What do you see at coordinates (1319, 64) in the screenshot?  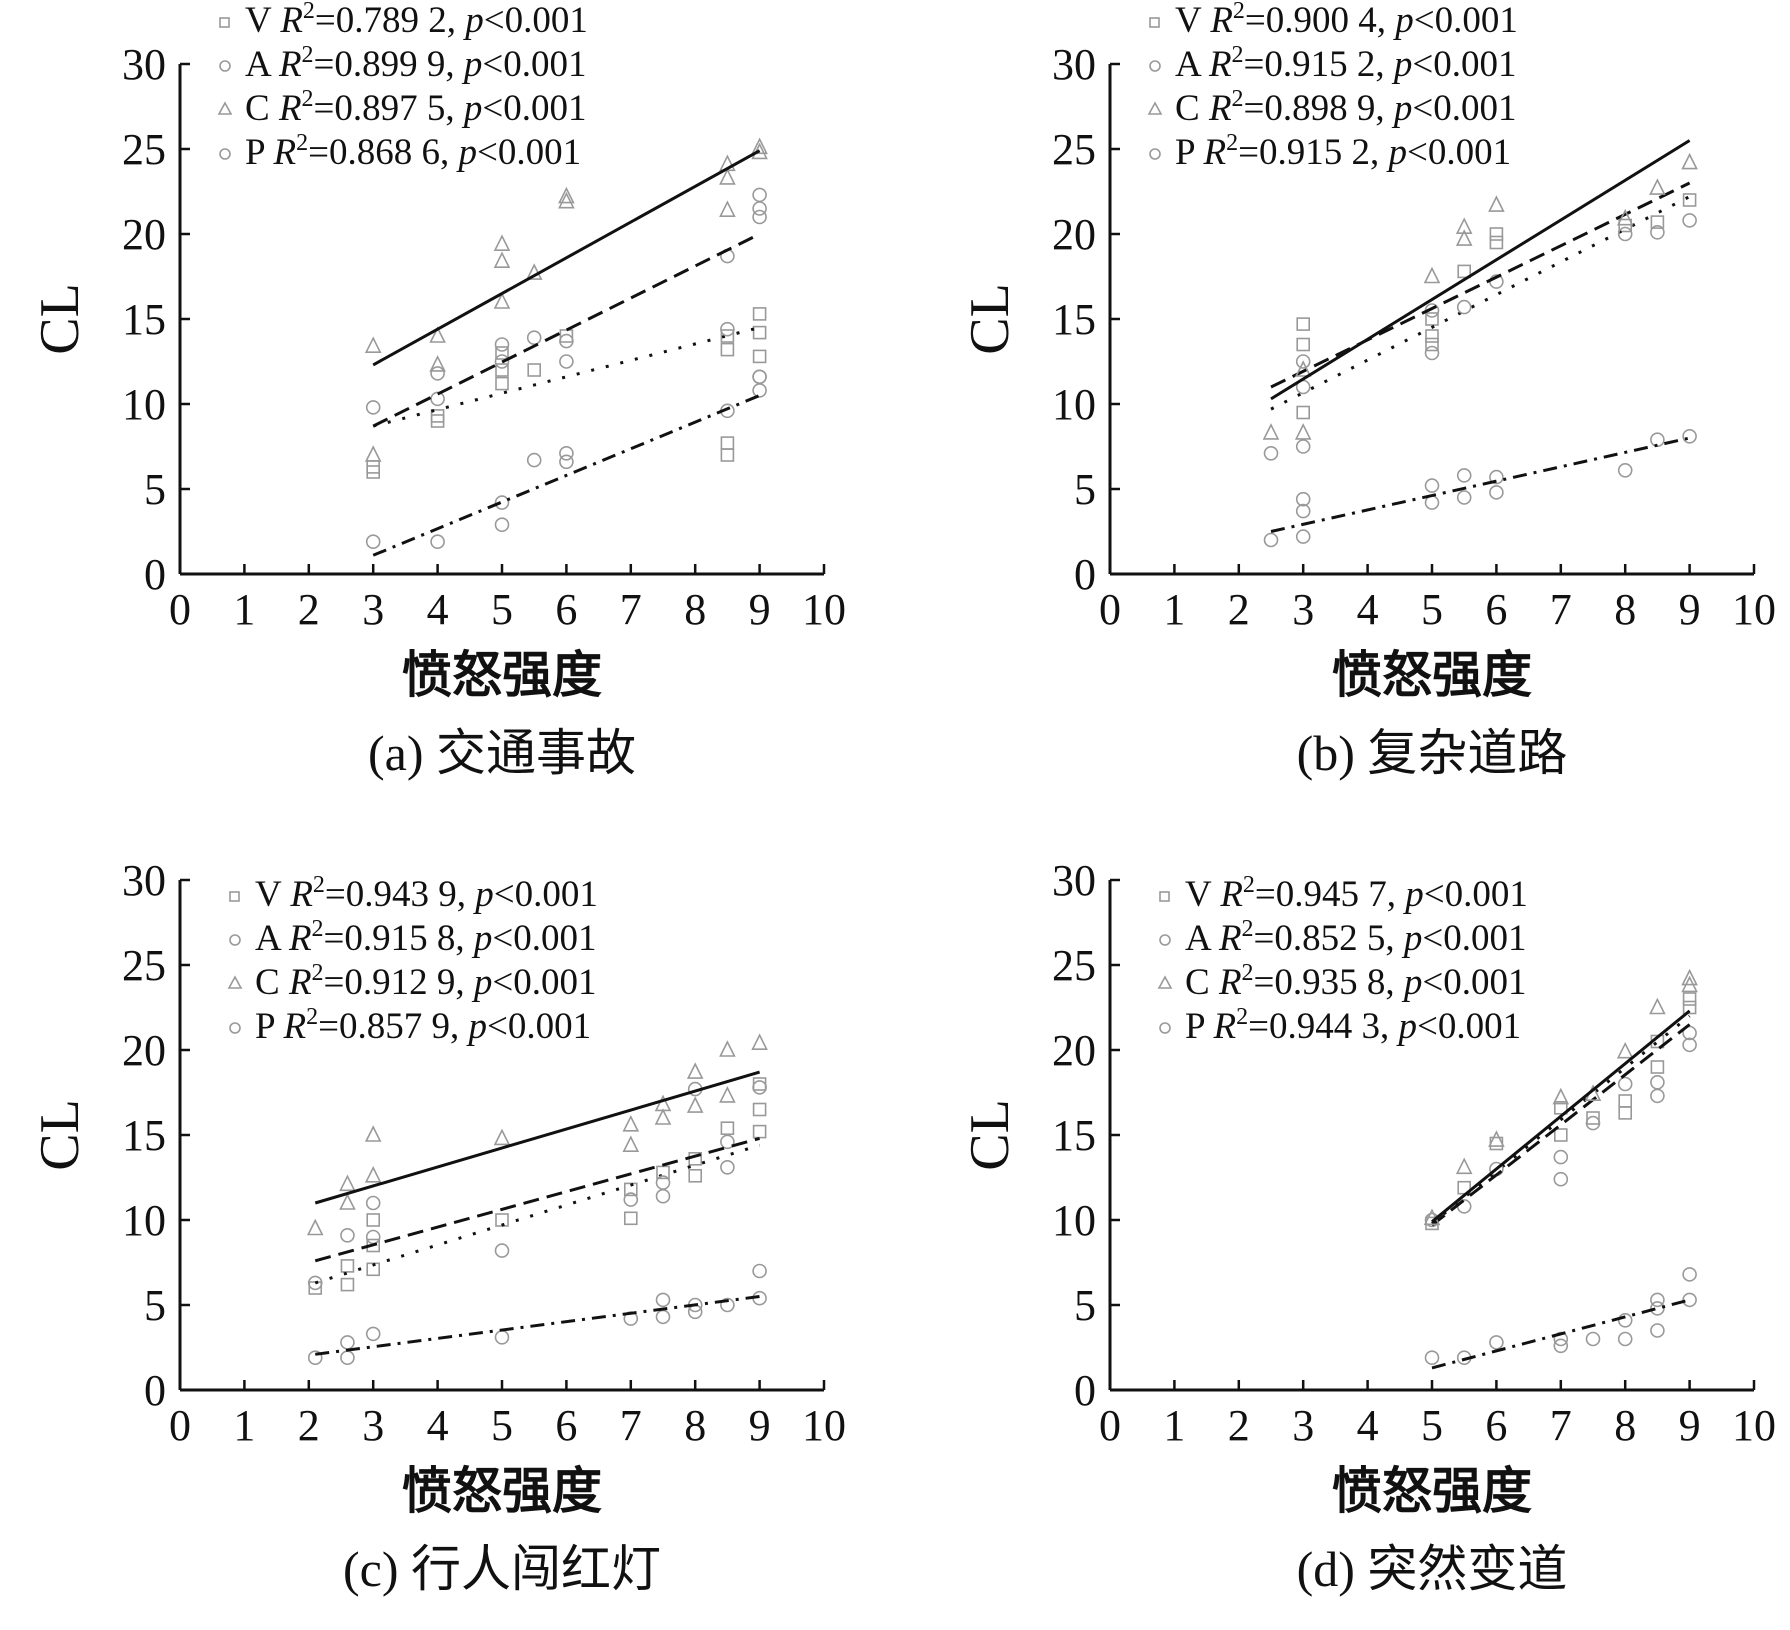 I see `legend-r2-value: =0.915 2,` at bounding box center [1319, 64].